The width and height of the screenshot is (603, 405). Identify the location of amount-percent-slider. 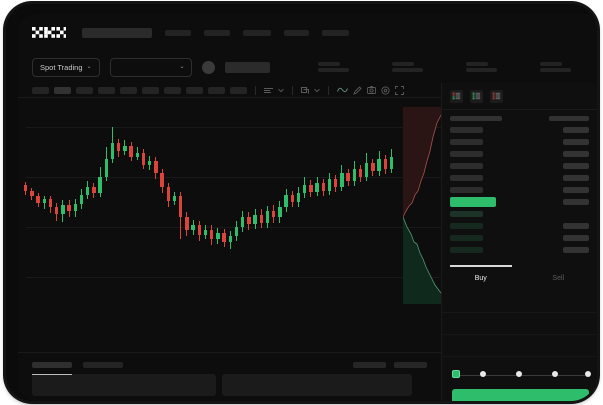
(521, 375).